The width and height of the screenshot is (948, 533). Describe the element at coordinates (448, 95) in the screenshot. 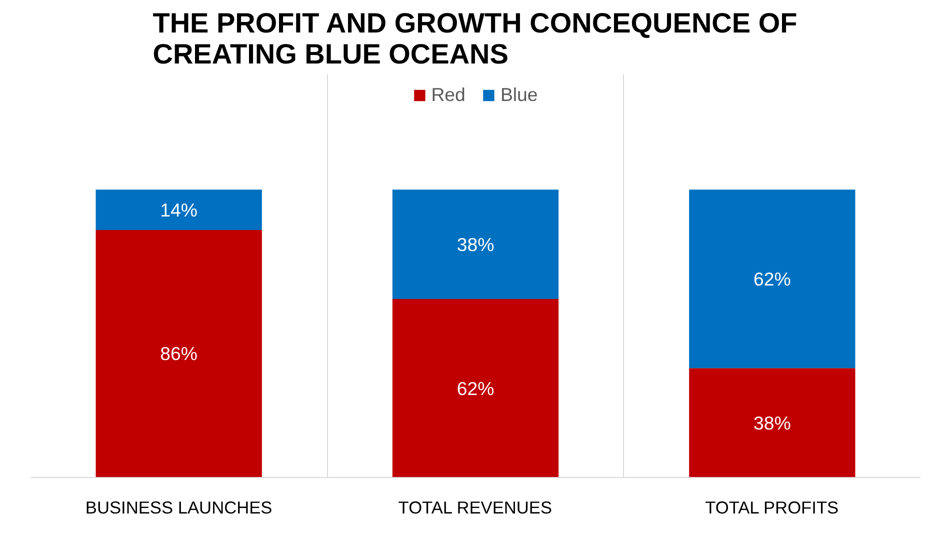

I see `legend-label: Red` at that location.